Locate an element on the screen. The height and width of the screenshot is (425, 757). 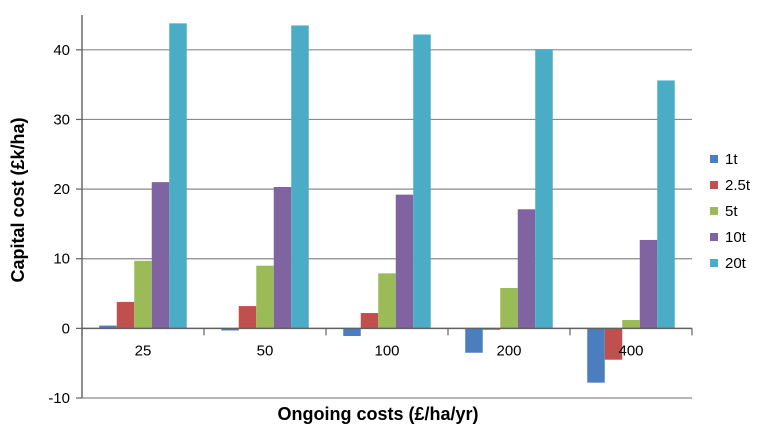
y-tick-label: -10 is located at coordinates (59, 398).